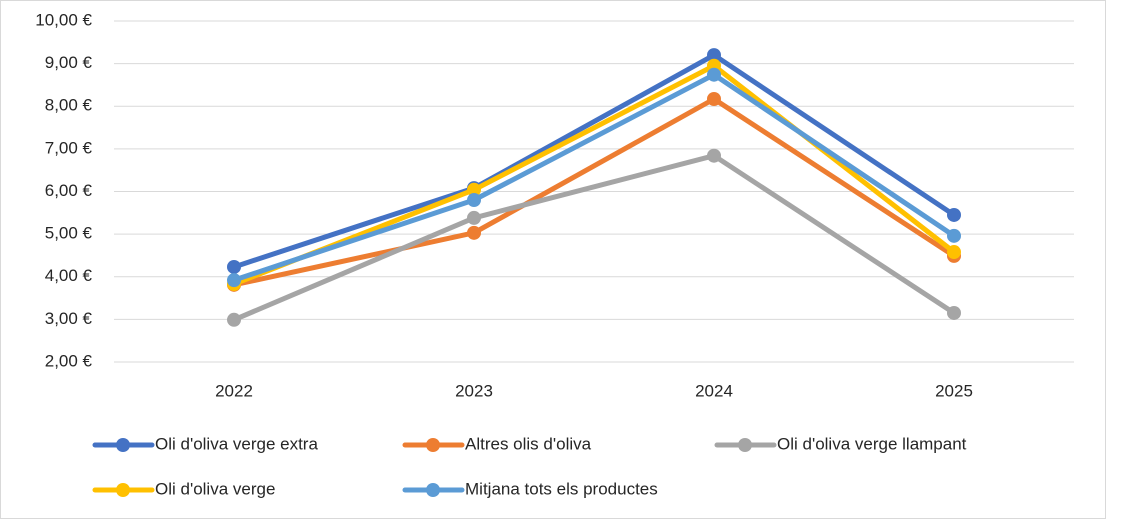  Describe the element at coordinates (69, 360) in the screenshot. I see `y-tick-label: 2,00 €` at that location.